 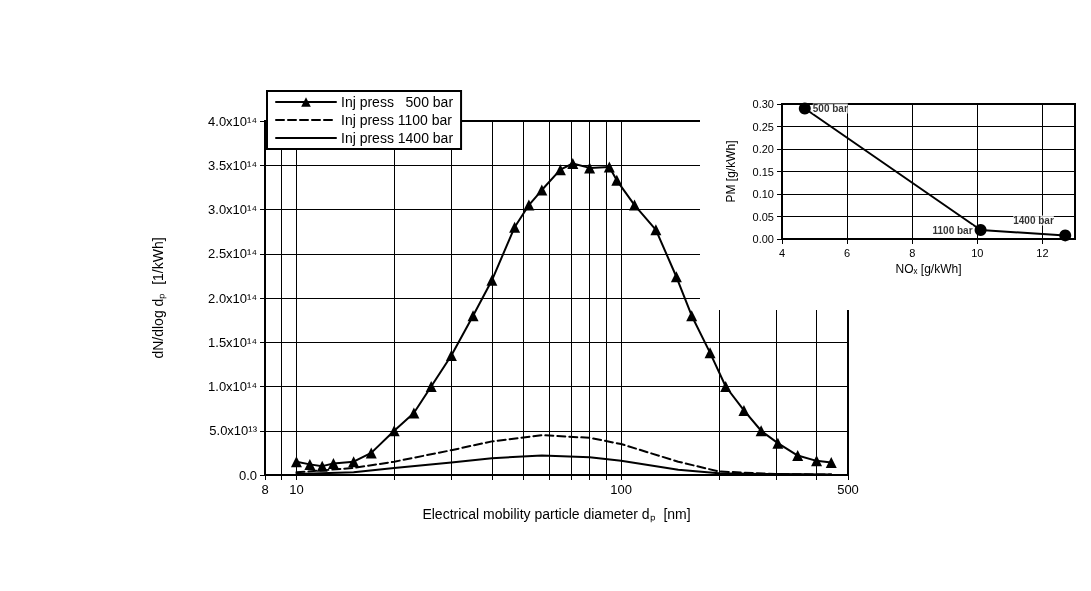 What do you see at coordinates (556, 514) in the screenshot?
I see `x-axis-title: Electrical mobility particle diameter dₚ [nm]` at bounding box center [556, 514].